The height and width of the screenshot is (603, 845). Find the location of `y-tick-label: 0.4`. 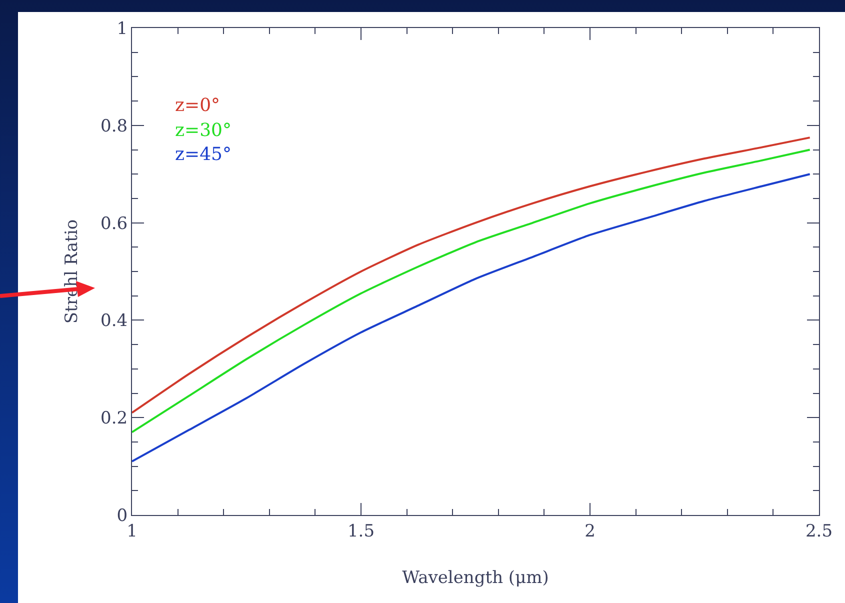

y-tick-label: 0.4 is located at coordinates (114, 321).